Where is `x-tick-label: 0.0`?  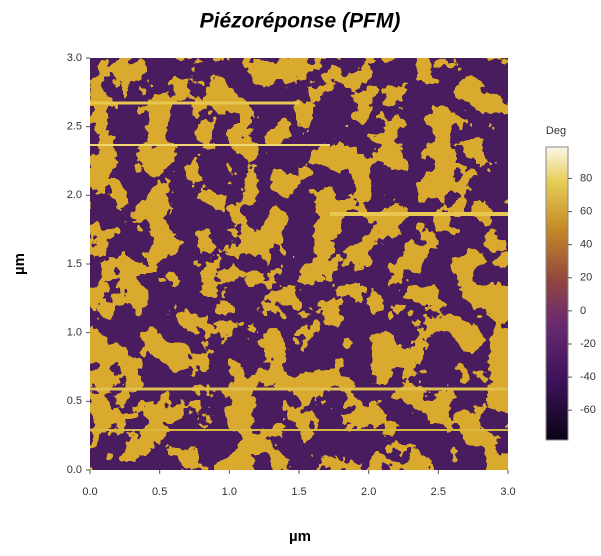 x-tick-label: 0.0 is located at coordinates (89, 492).